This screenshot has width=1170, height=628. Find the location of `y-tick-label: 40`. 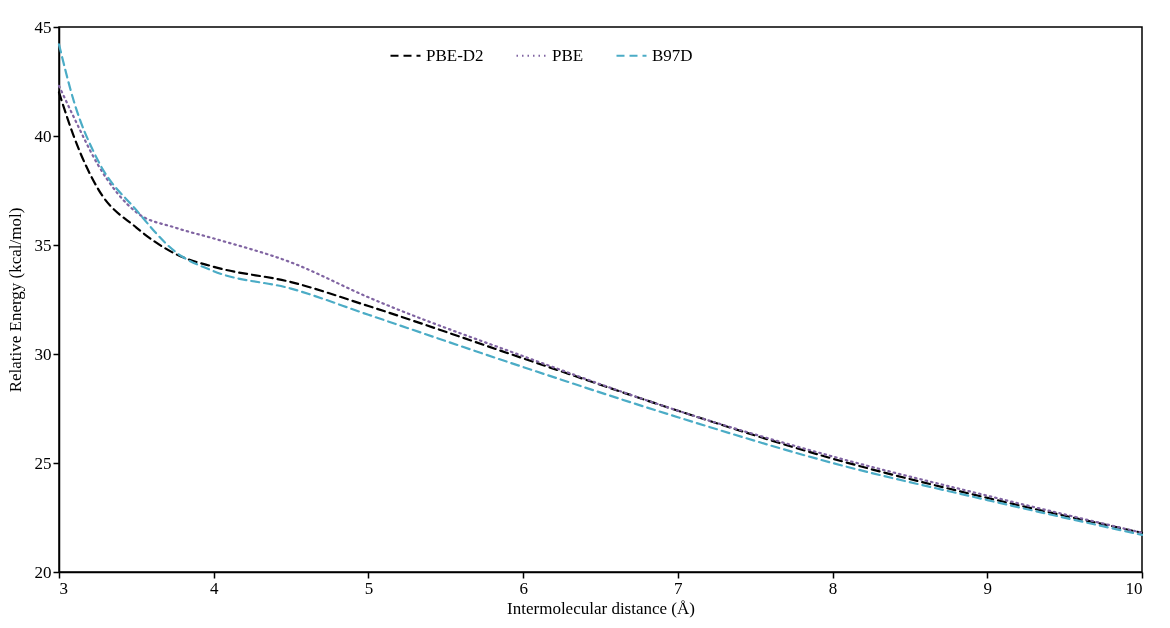

y-tick-label: 40 is located at coordinates (43, 136).